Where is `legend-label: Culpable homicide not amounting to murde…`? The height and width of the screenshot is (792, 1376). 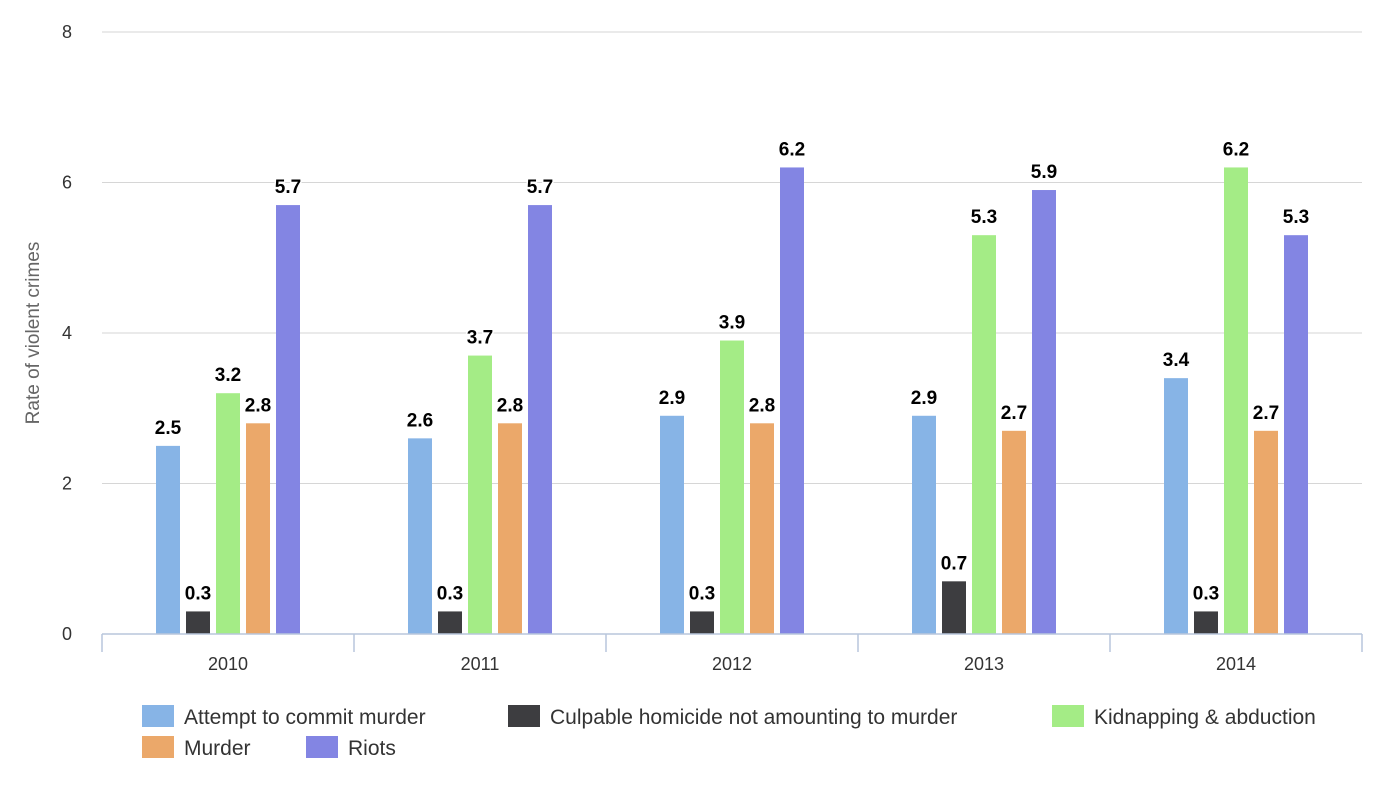
legend-label: Culpable homicide not amounting to murde… is located at coordinates (753, 717).